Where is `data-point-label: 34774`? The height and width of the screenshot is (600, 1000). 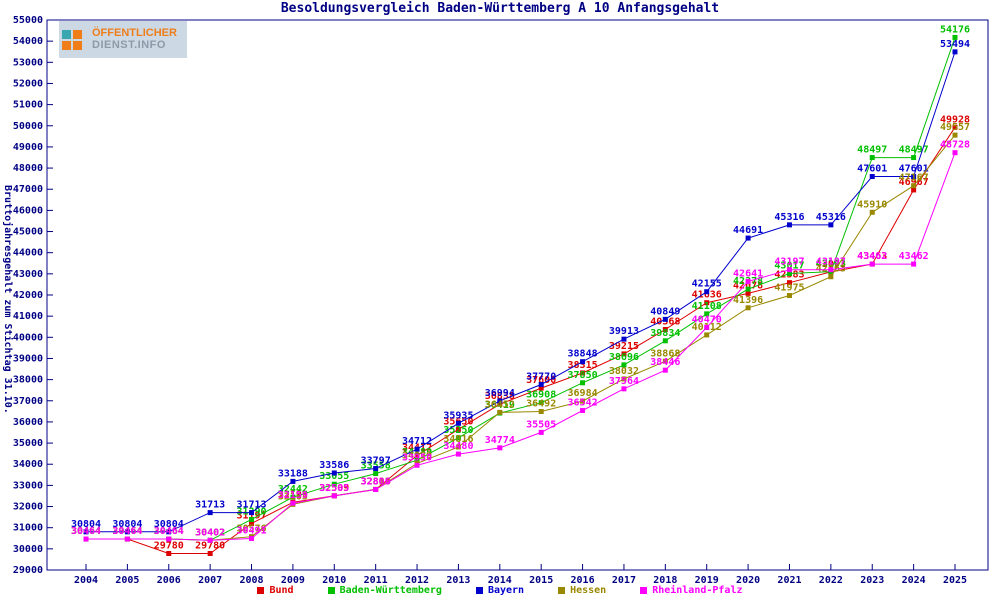 data-point-label: 34774 is located at coordinates (500, 440).